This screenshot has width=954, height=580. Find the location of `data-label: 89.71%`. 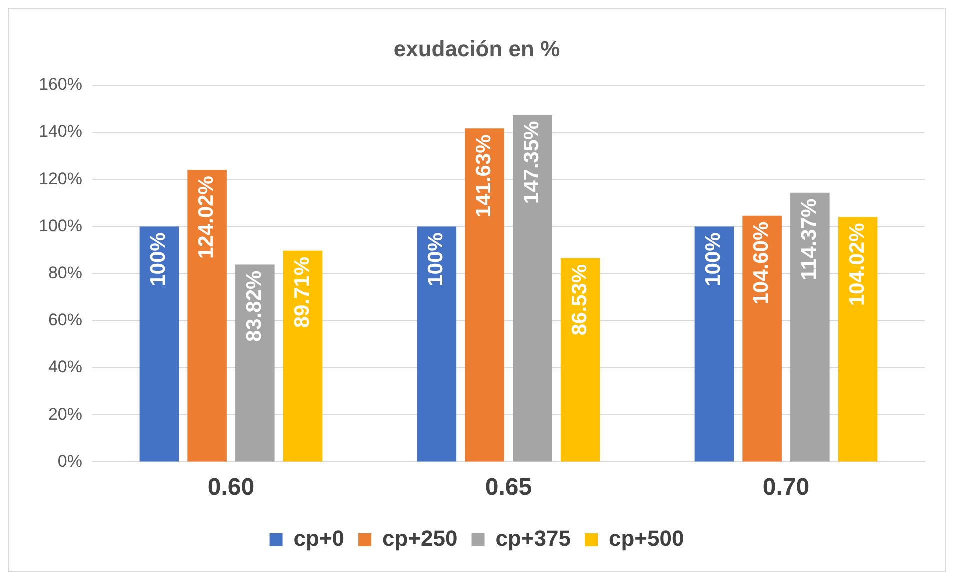

data-label: 89.71% is located at coordinates (302, 292).